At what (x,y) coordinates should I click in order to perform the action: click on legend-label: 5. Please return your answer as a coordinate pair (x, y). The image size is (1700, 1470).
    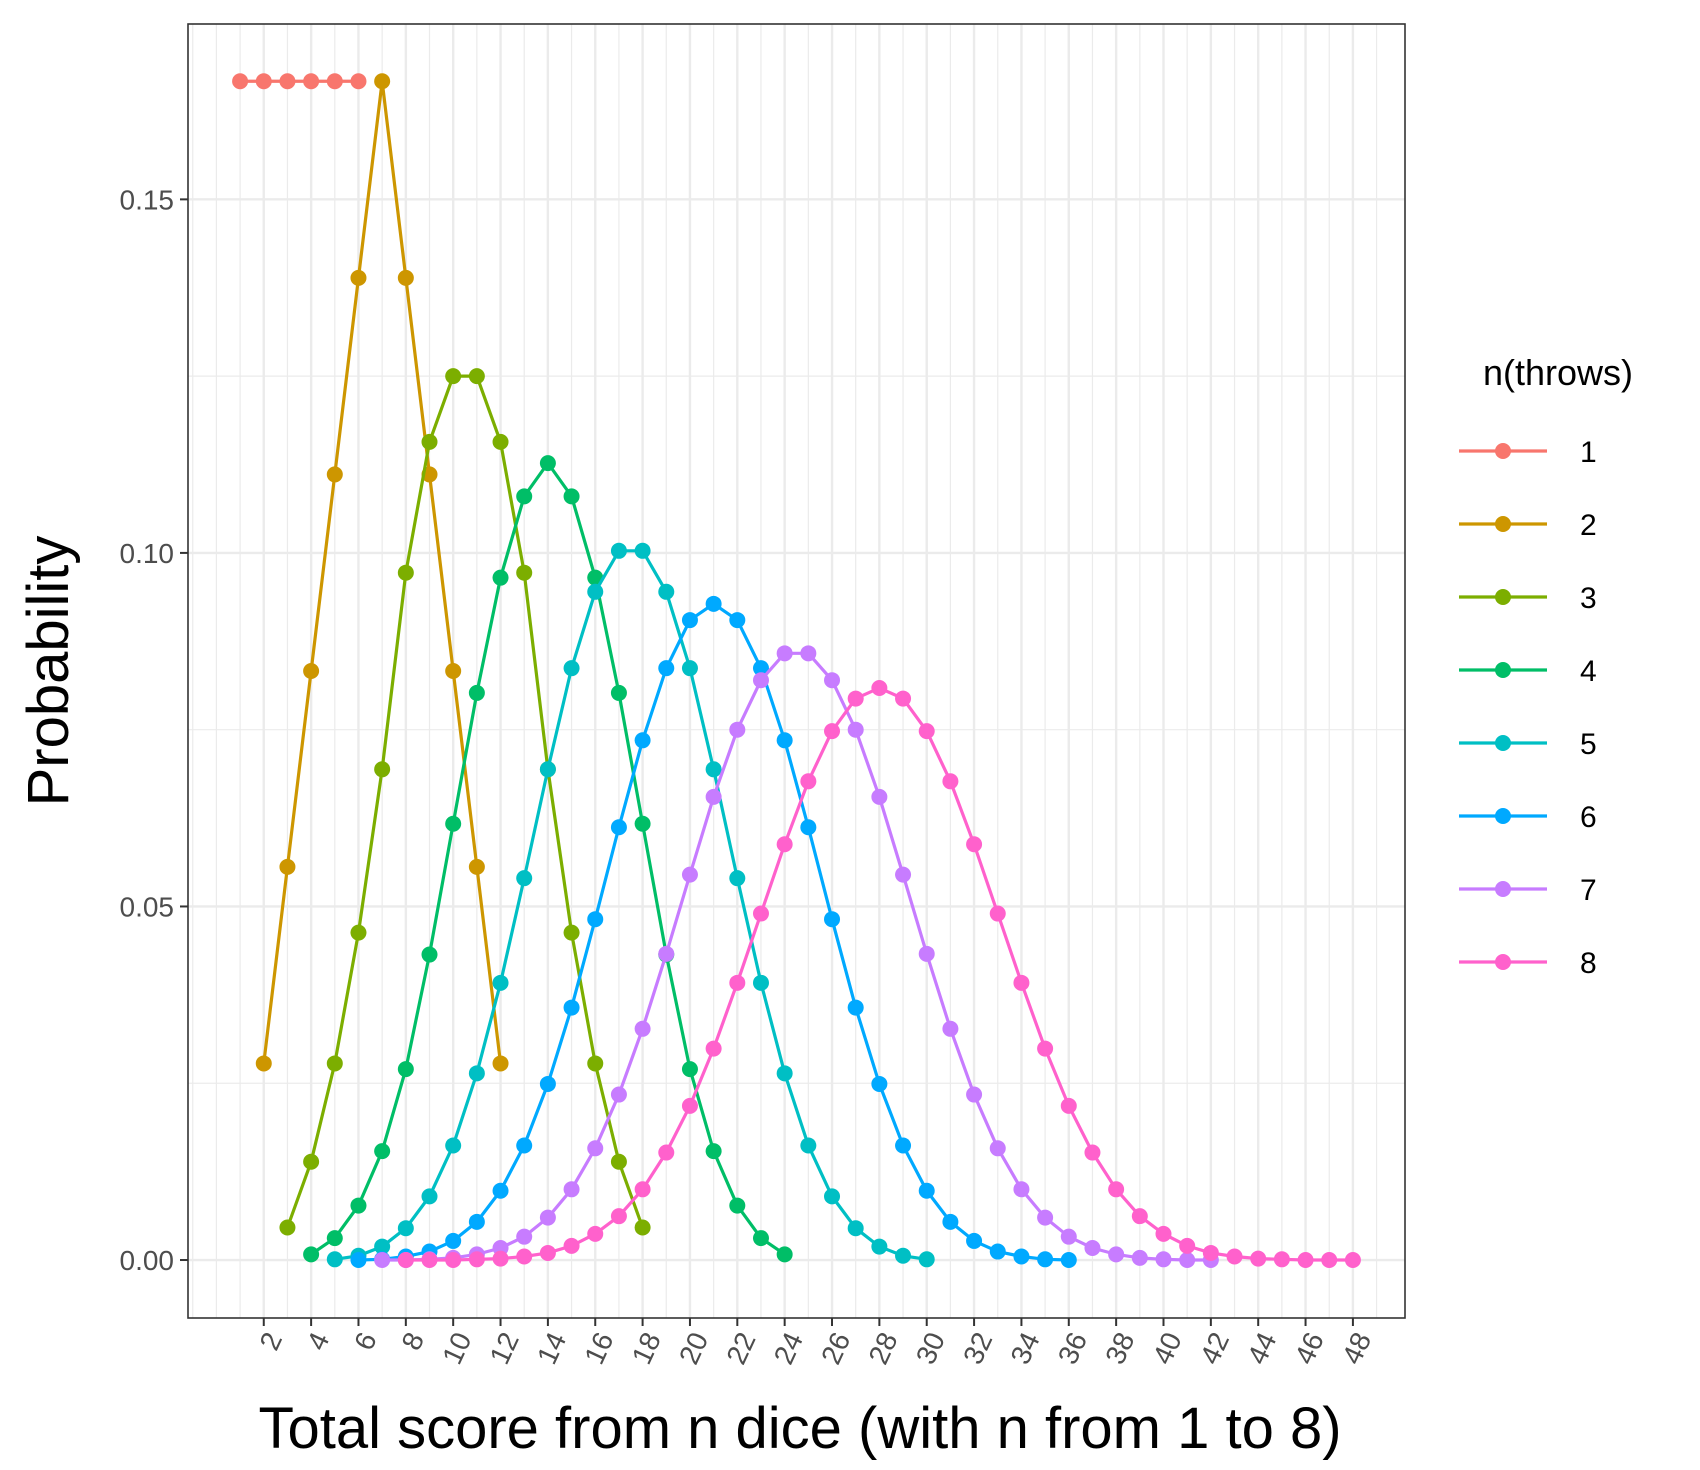
    Looking at the image, I should click on (1588, 744).